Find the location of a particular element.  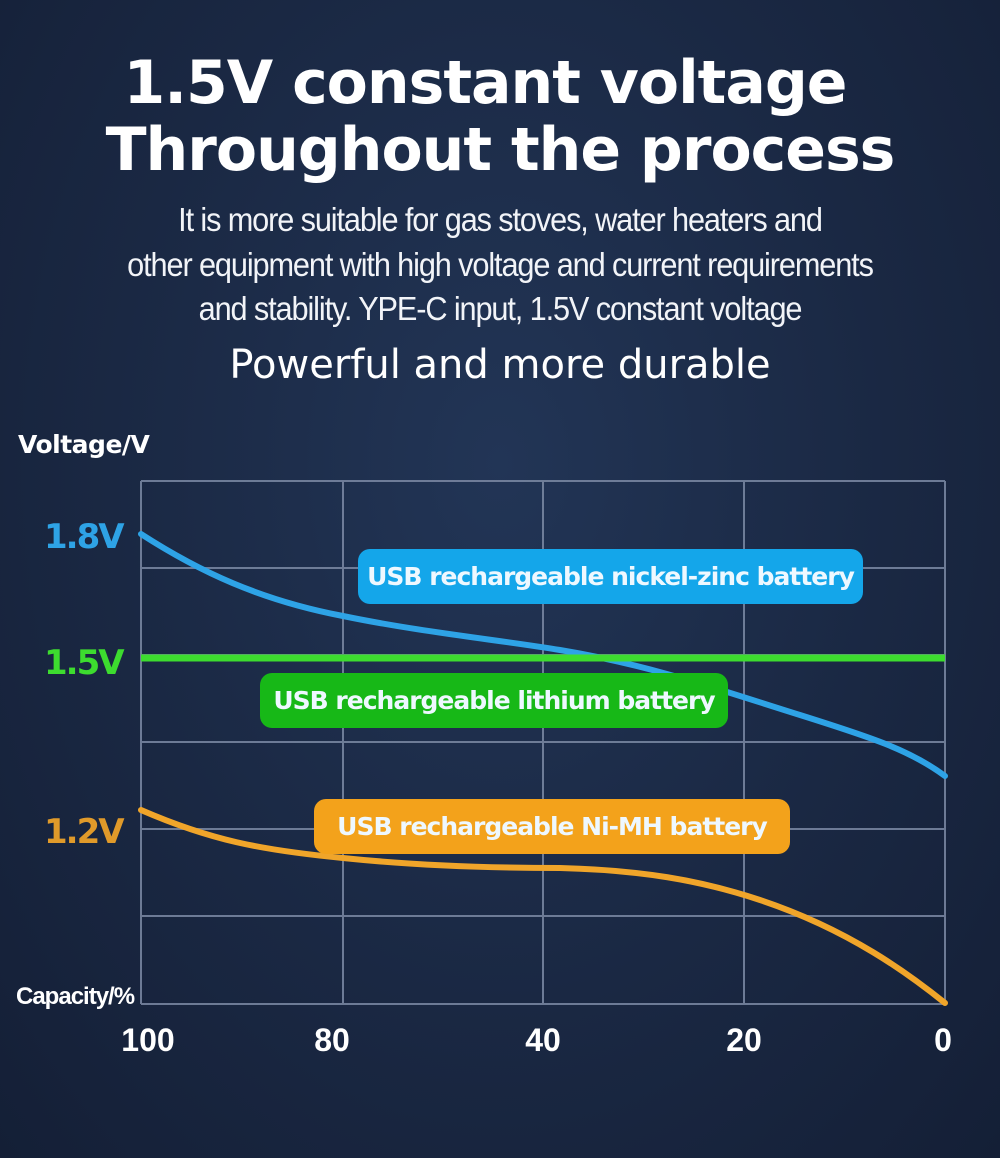

nimh-curve is located at coordinates (543, 906).